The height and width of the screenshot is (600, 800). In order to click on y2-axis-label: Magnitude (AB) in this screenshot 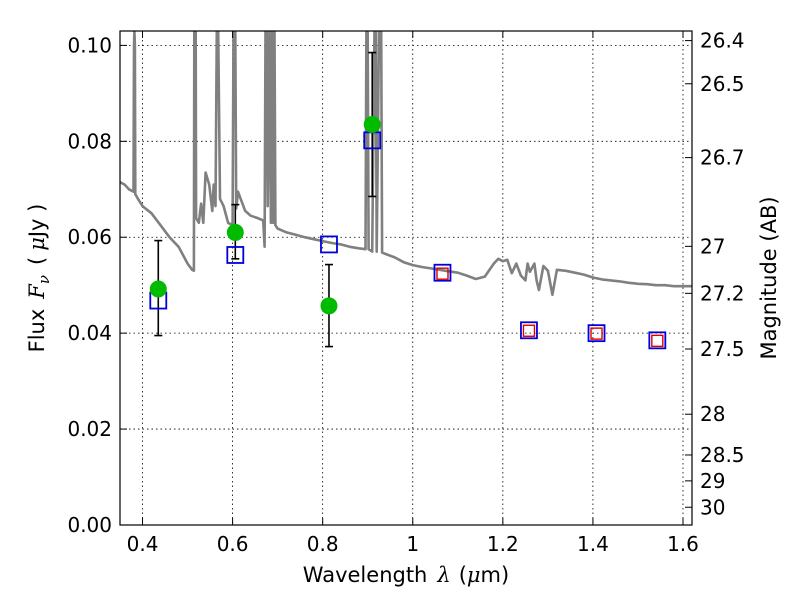, I will do `click(769, 277)`.